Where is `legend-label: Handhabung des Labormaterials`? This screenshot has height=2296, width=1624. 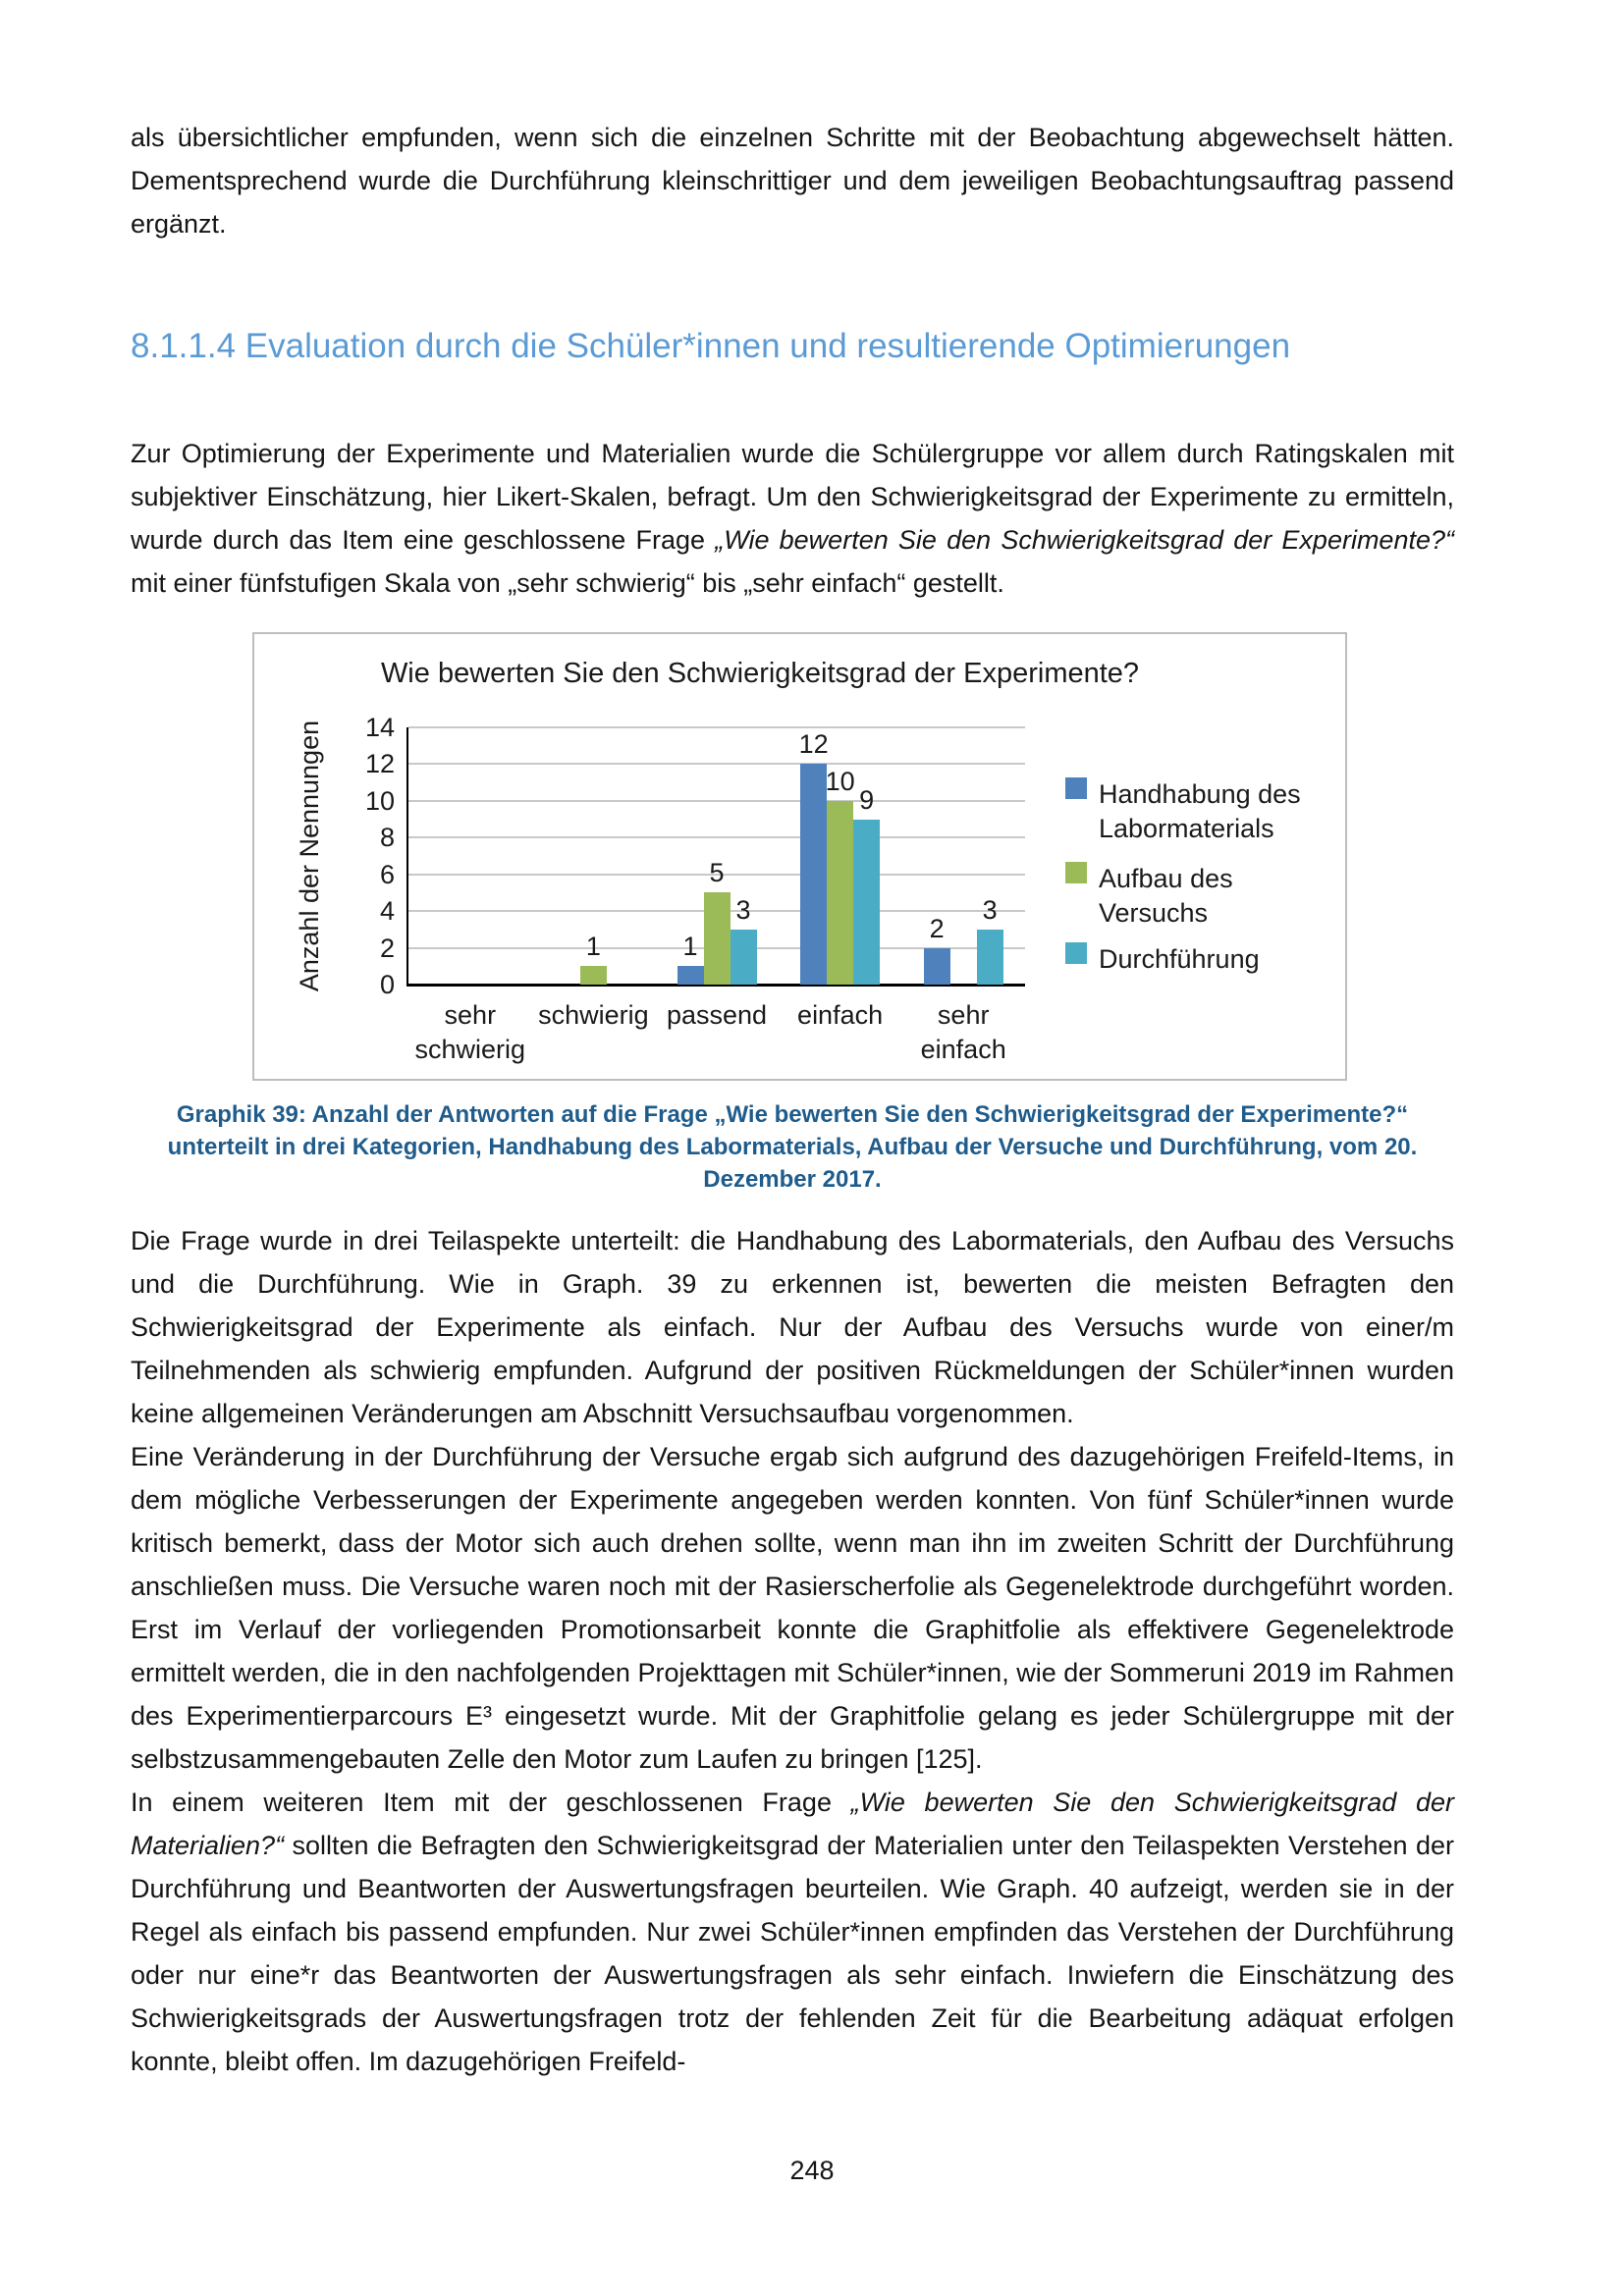 legend-label: Handhabung des Labormaterials is located at coordinates (1200, 811).